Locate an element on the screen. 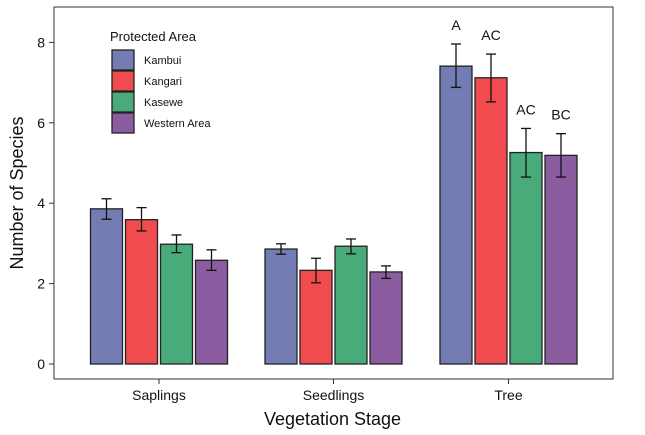  x-tick-label: Seedlings is located at coordinates (334, 395).